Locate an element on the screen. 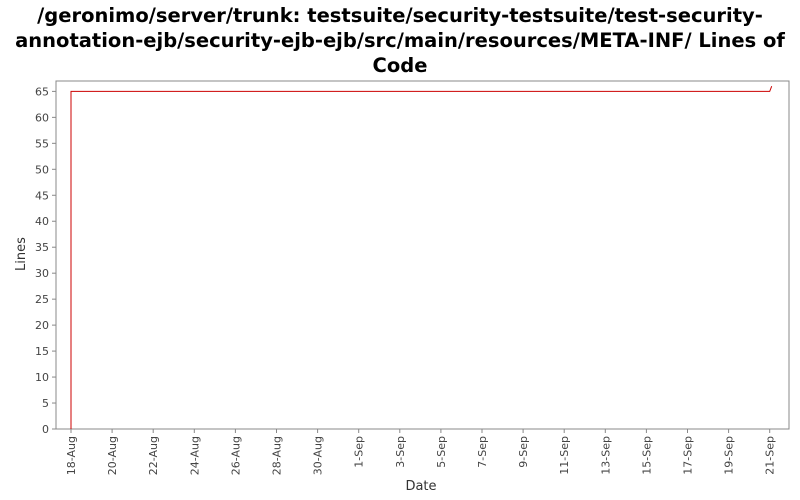 This screenshot has height=500, width=800. y-tick-label: 65 is located at coordinates (42, 91).